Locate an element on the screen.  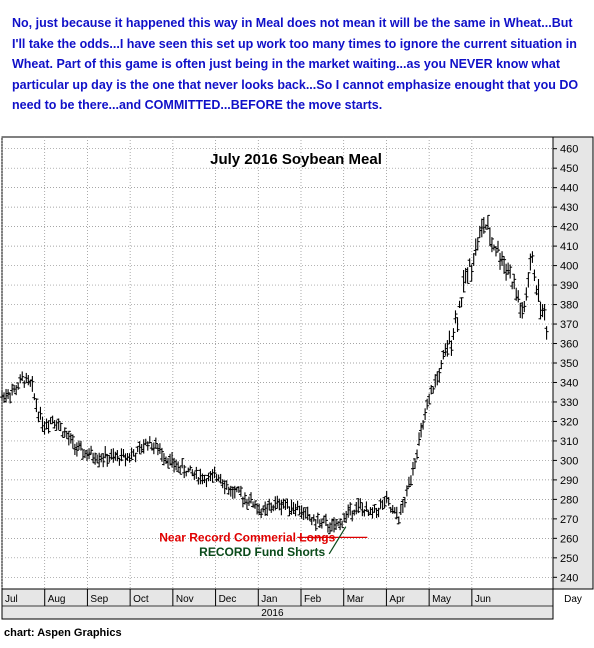
y-tick-label: 260 is located at coordinates (569, 539).